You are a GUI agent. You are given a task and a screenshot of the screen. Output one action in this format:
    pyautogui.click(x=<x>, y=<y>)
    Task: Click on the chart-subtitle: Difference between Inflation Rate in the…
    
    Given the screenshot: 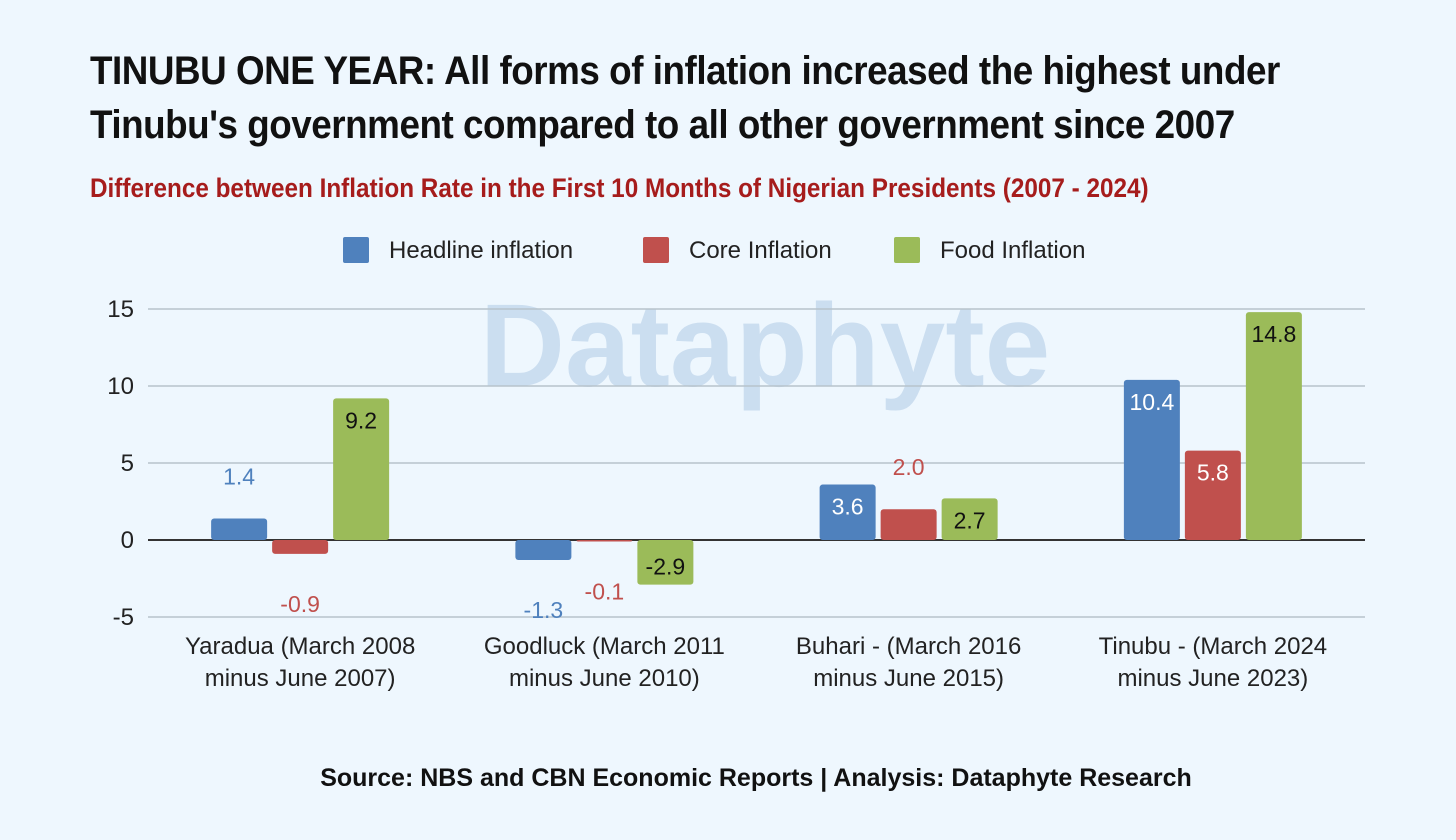 What is the action you would take?
    pyautogui.click(x=619, y=188)
    